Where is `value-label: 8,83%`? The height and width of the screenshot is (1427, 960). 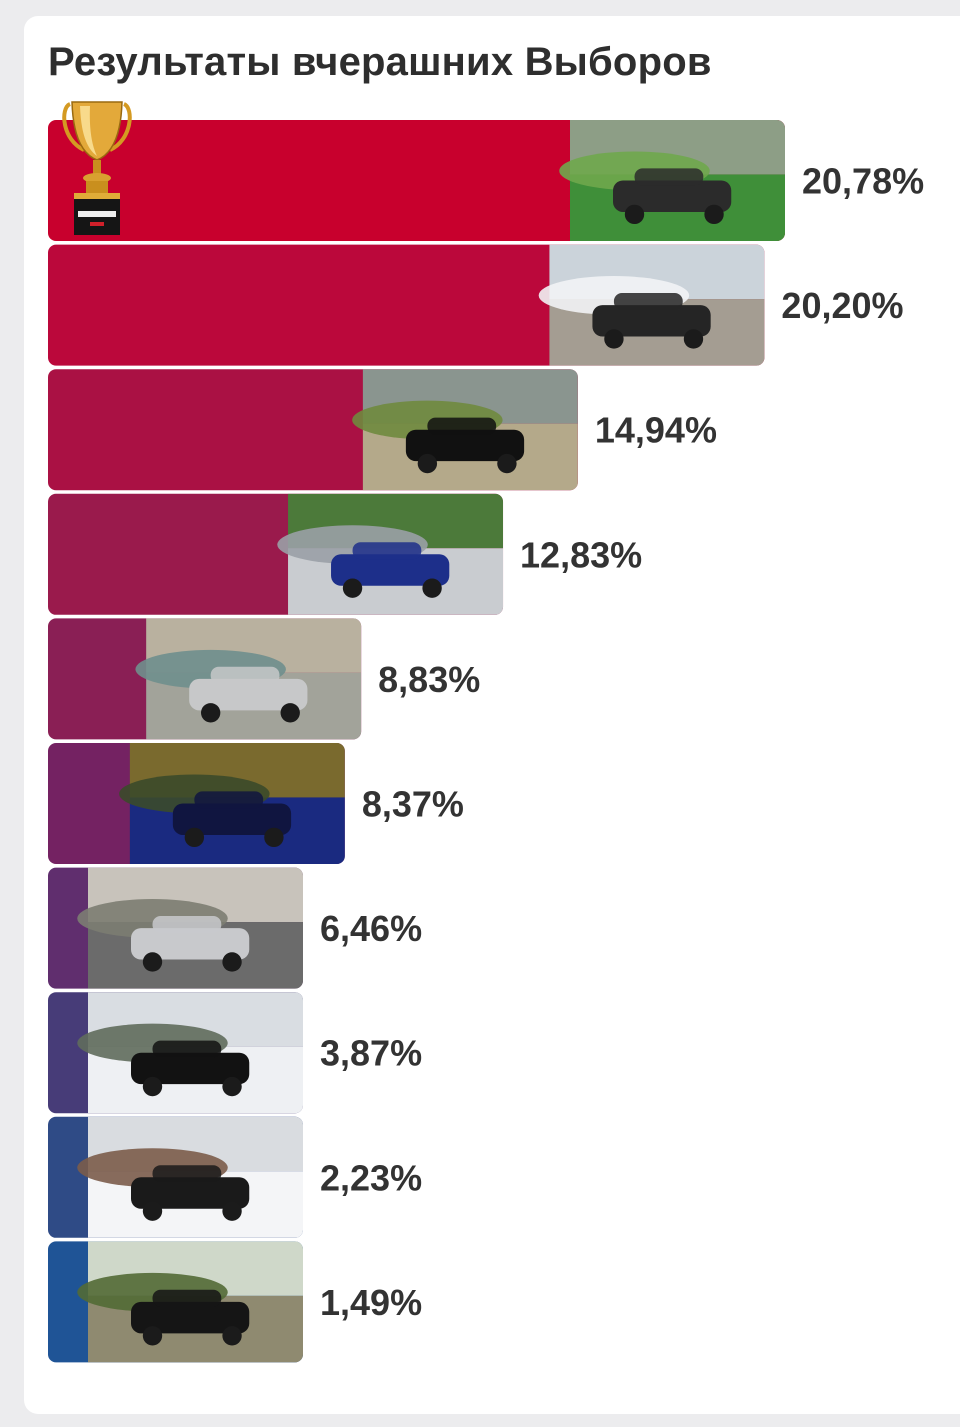 value-label: 8,83% is located at coordinates (429, 679).